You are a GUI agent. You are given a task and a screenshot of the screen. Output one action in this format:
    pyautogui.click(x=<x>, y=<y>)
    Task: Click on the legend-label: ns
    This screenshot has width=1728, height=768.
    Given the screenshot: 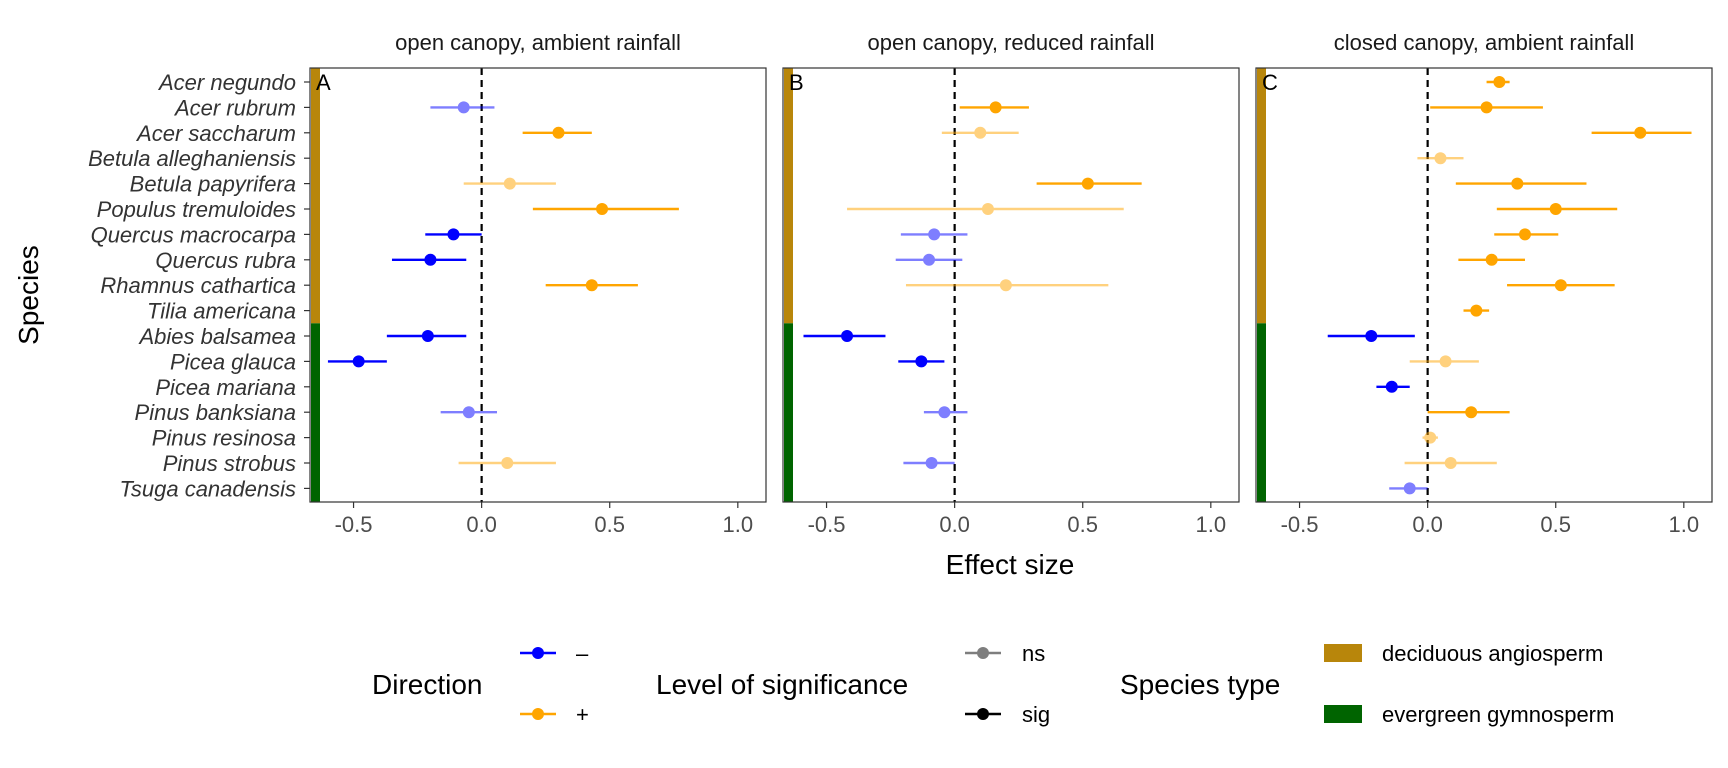 What is the action you would take?
    pyautogui.click(x=1033, y=653)
    